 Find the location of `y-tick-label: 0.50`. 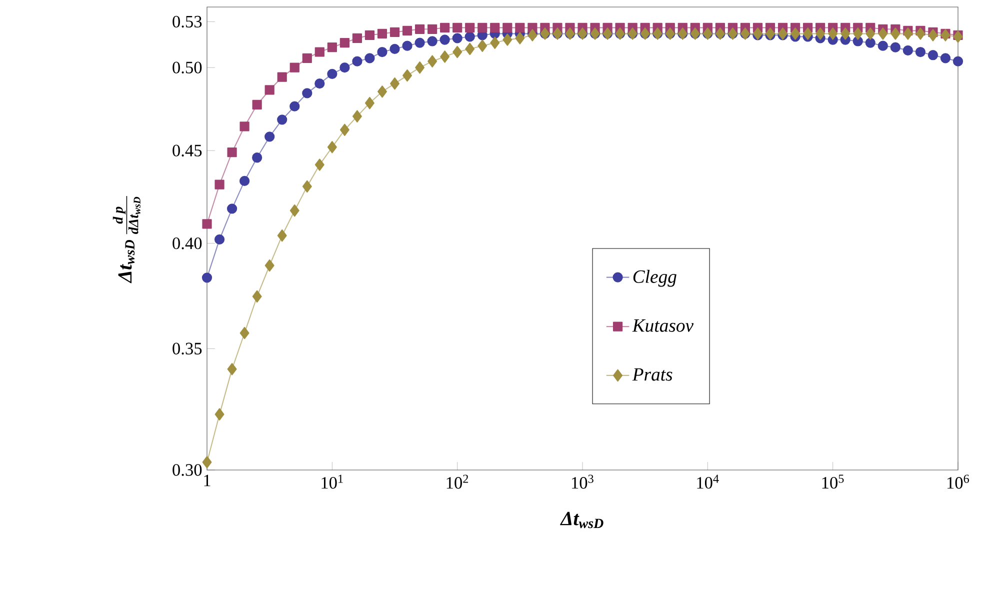

y-tick-label: 0.50 is located at coordinates (187, 68).